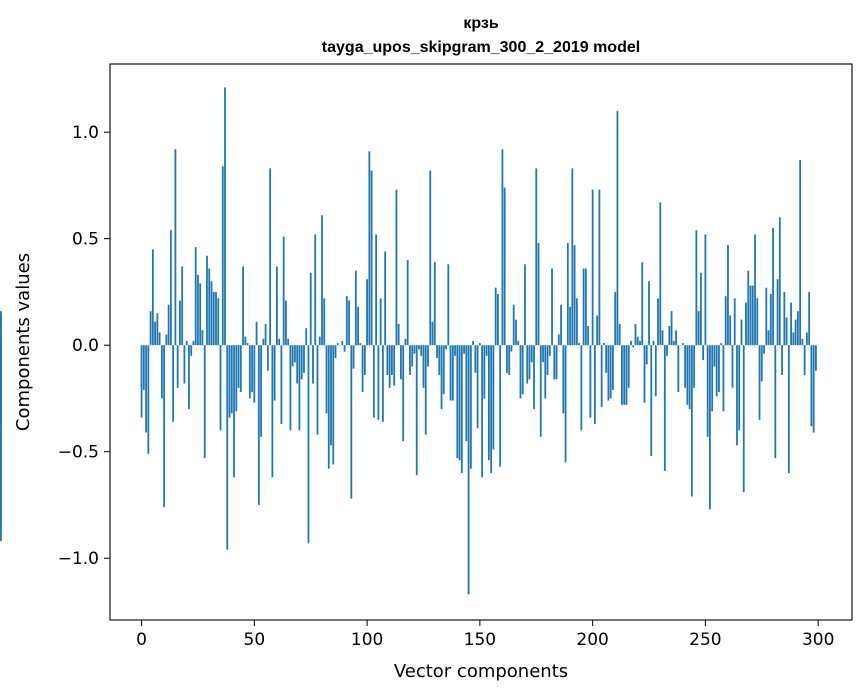  I want to click on chart-title: крзь, so click(481, 23).